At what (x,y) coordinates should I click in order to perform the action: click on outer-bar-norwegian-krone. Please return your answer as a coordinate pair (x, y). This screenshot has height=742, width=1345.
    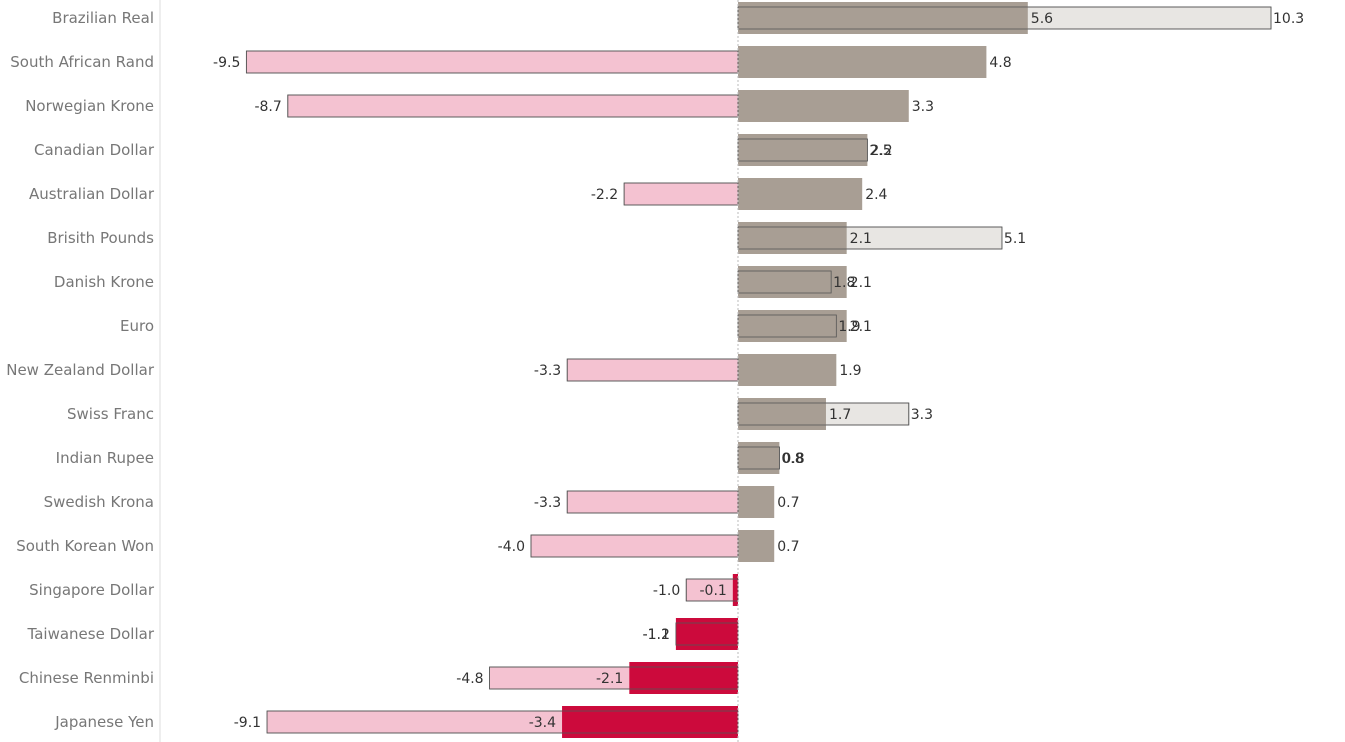
    Looking at the image, I should click on (513, 106).